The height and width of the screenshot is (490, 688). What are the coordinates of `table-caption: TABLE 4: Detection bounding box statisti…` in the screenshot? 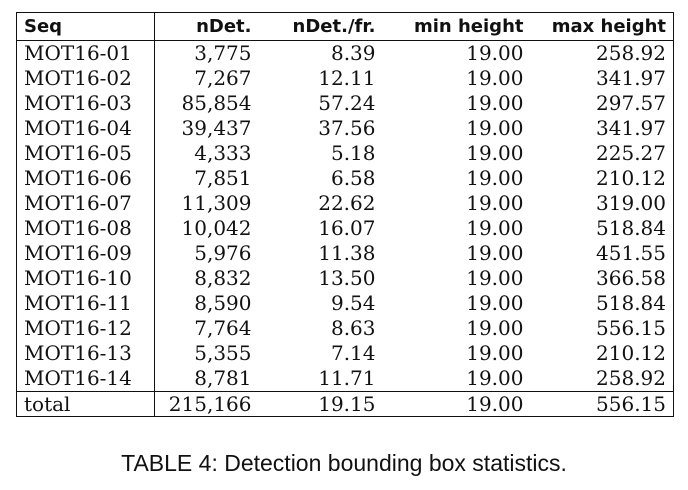 It's located at (344, 463).